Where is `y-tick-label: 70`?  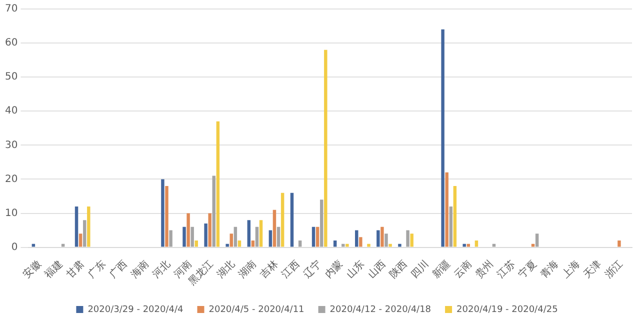
y-tick-label: 70 is located at coordinates (11, 9).